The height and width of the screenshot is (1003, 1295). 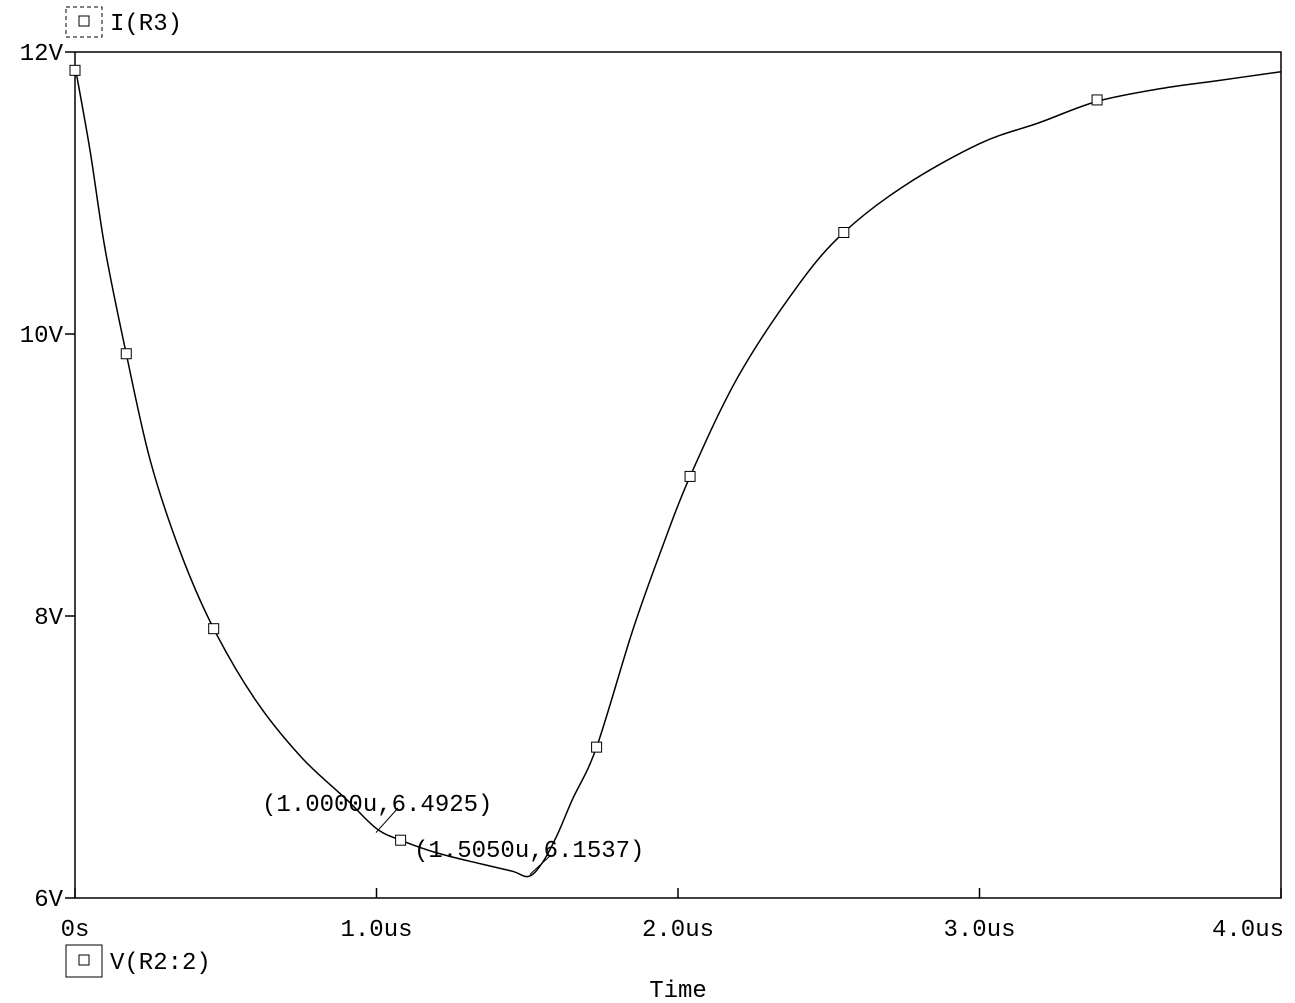 I want to click on x-axis-ticks: 0s 1.0us 2.0us 3.0us 4.0us, so click(x=672, y=916).